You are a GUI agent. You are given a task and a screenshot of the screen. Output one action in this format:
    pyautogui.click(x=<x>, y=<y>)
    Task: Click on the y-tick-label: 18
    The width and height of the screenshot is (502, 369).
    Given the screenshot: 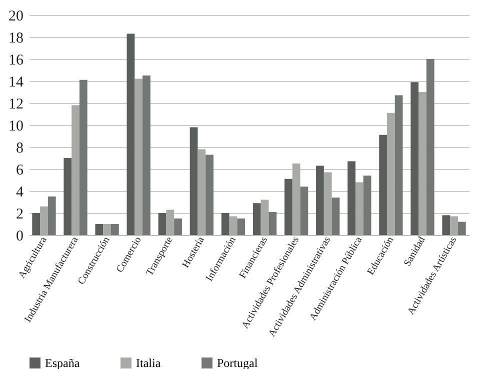 What is the action you would take?
    pyautogui.click(x=16, y=38)
    